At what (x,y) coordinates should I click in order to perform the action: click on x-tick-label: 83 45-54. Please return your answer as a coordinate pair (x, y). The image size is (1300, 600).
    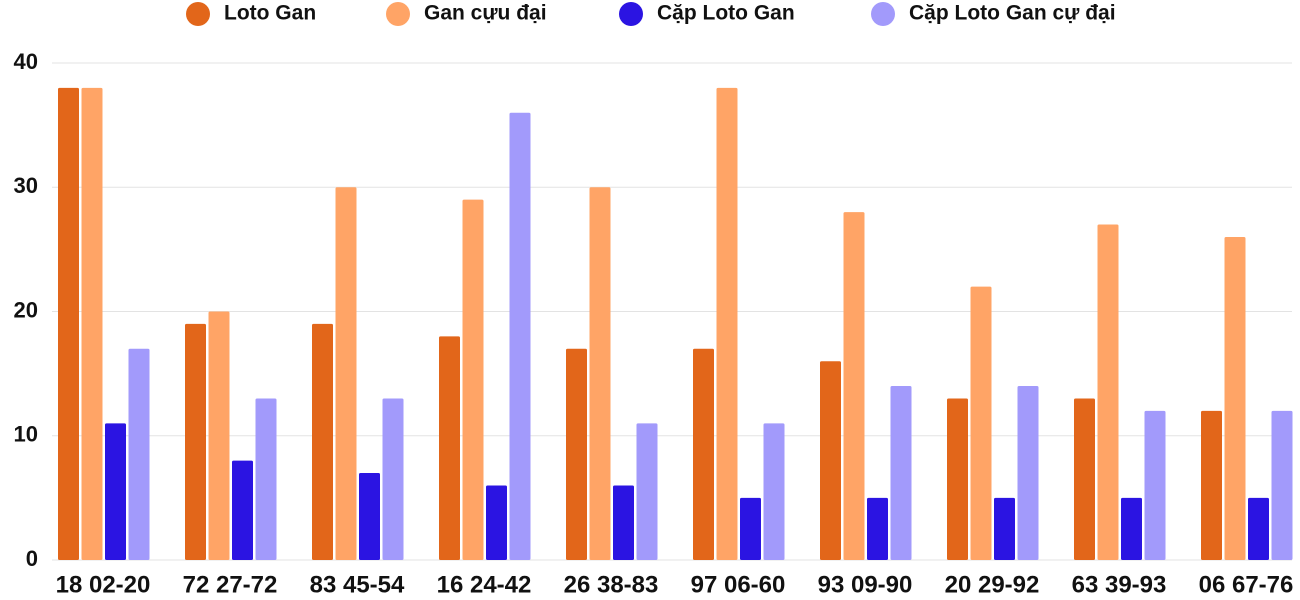
    Looking at the image, I should click on (357, 584).